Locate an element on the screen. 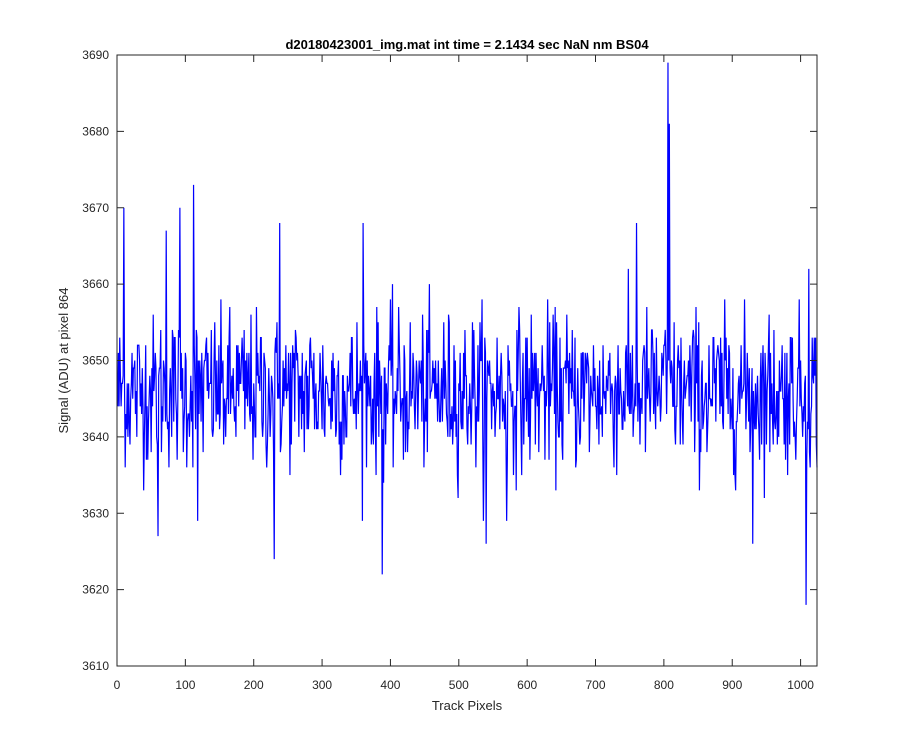 The image size is (900, 755). x-tick-label: 800 is located at coordinates (664, 685).